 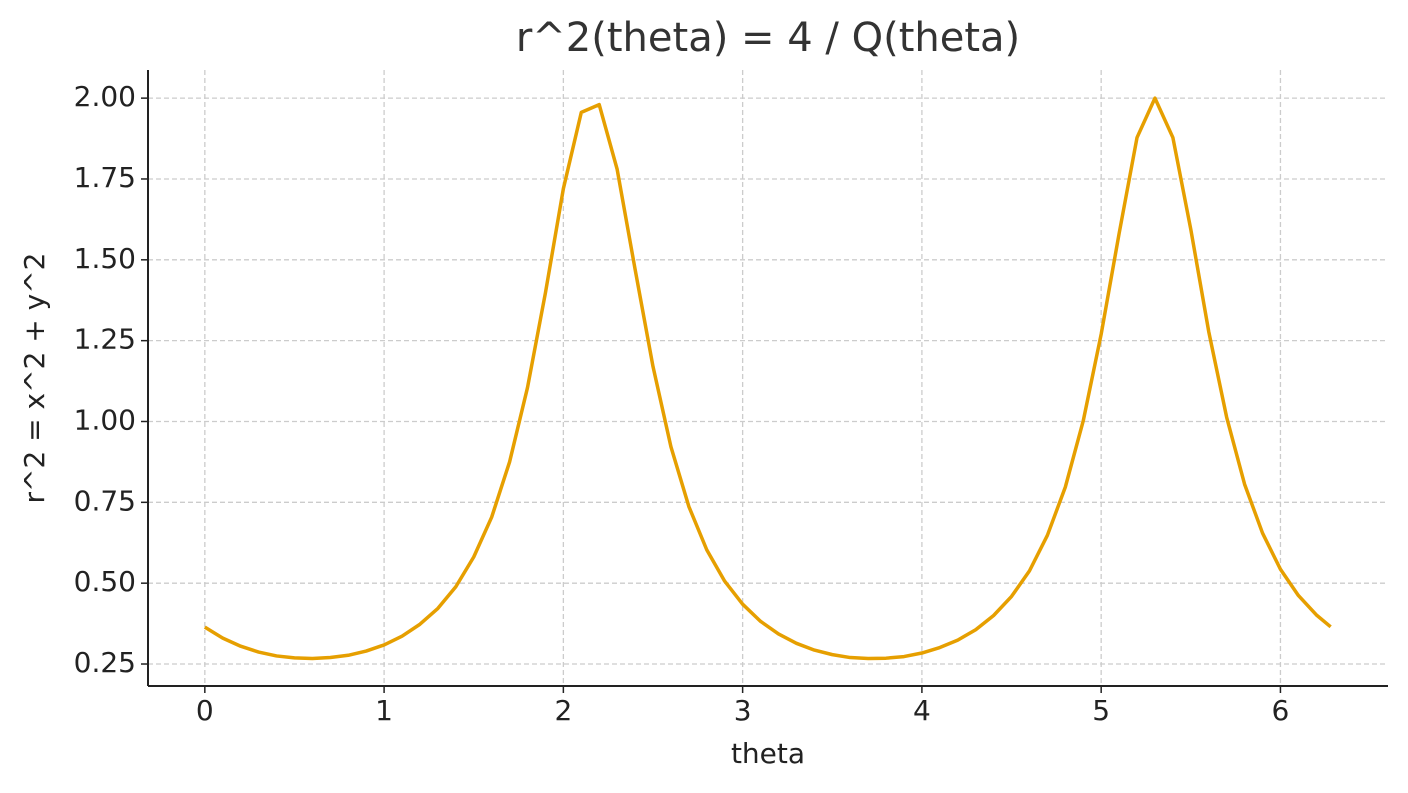 I want to click on x-axis-label: theta, so click(x=768, y=753).